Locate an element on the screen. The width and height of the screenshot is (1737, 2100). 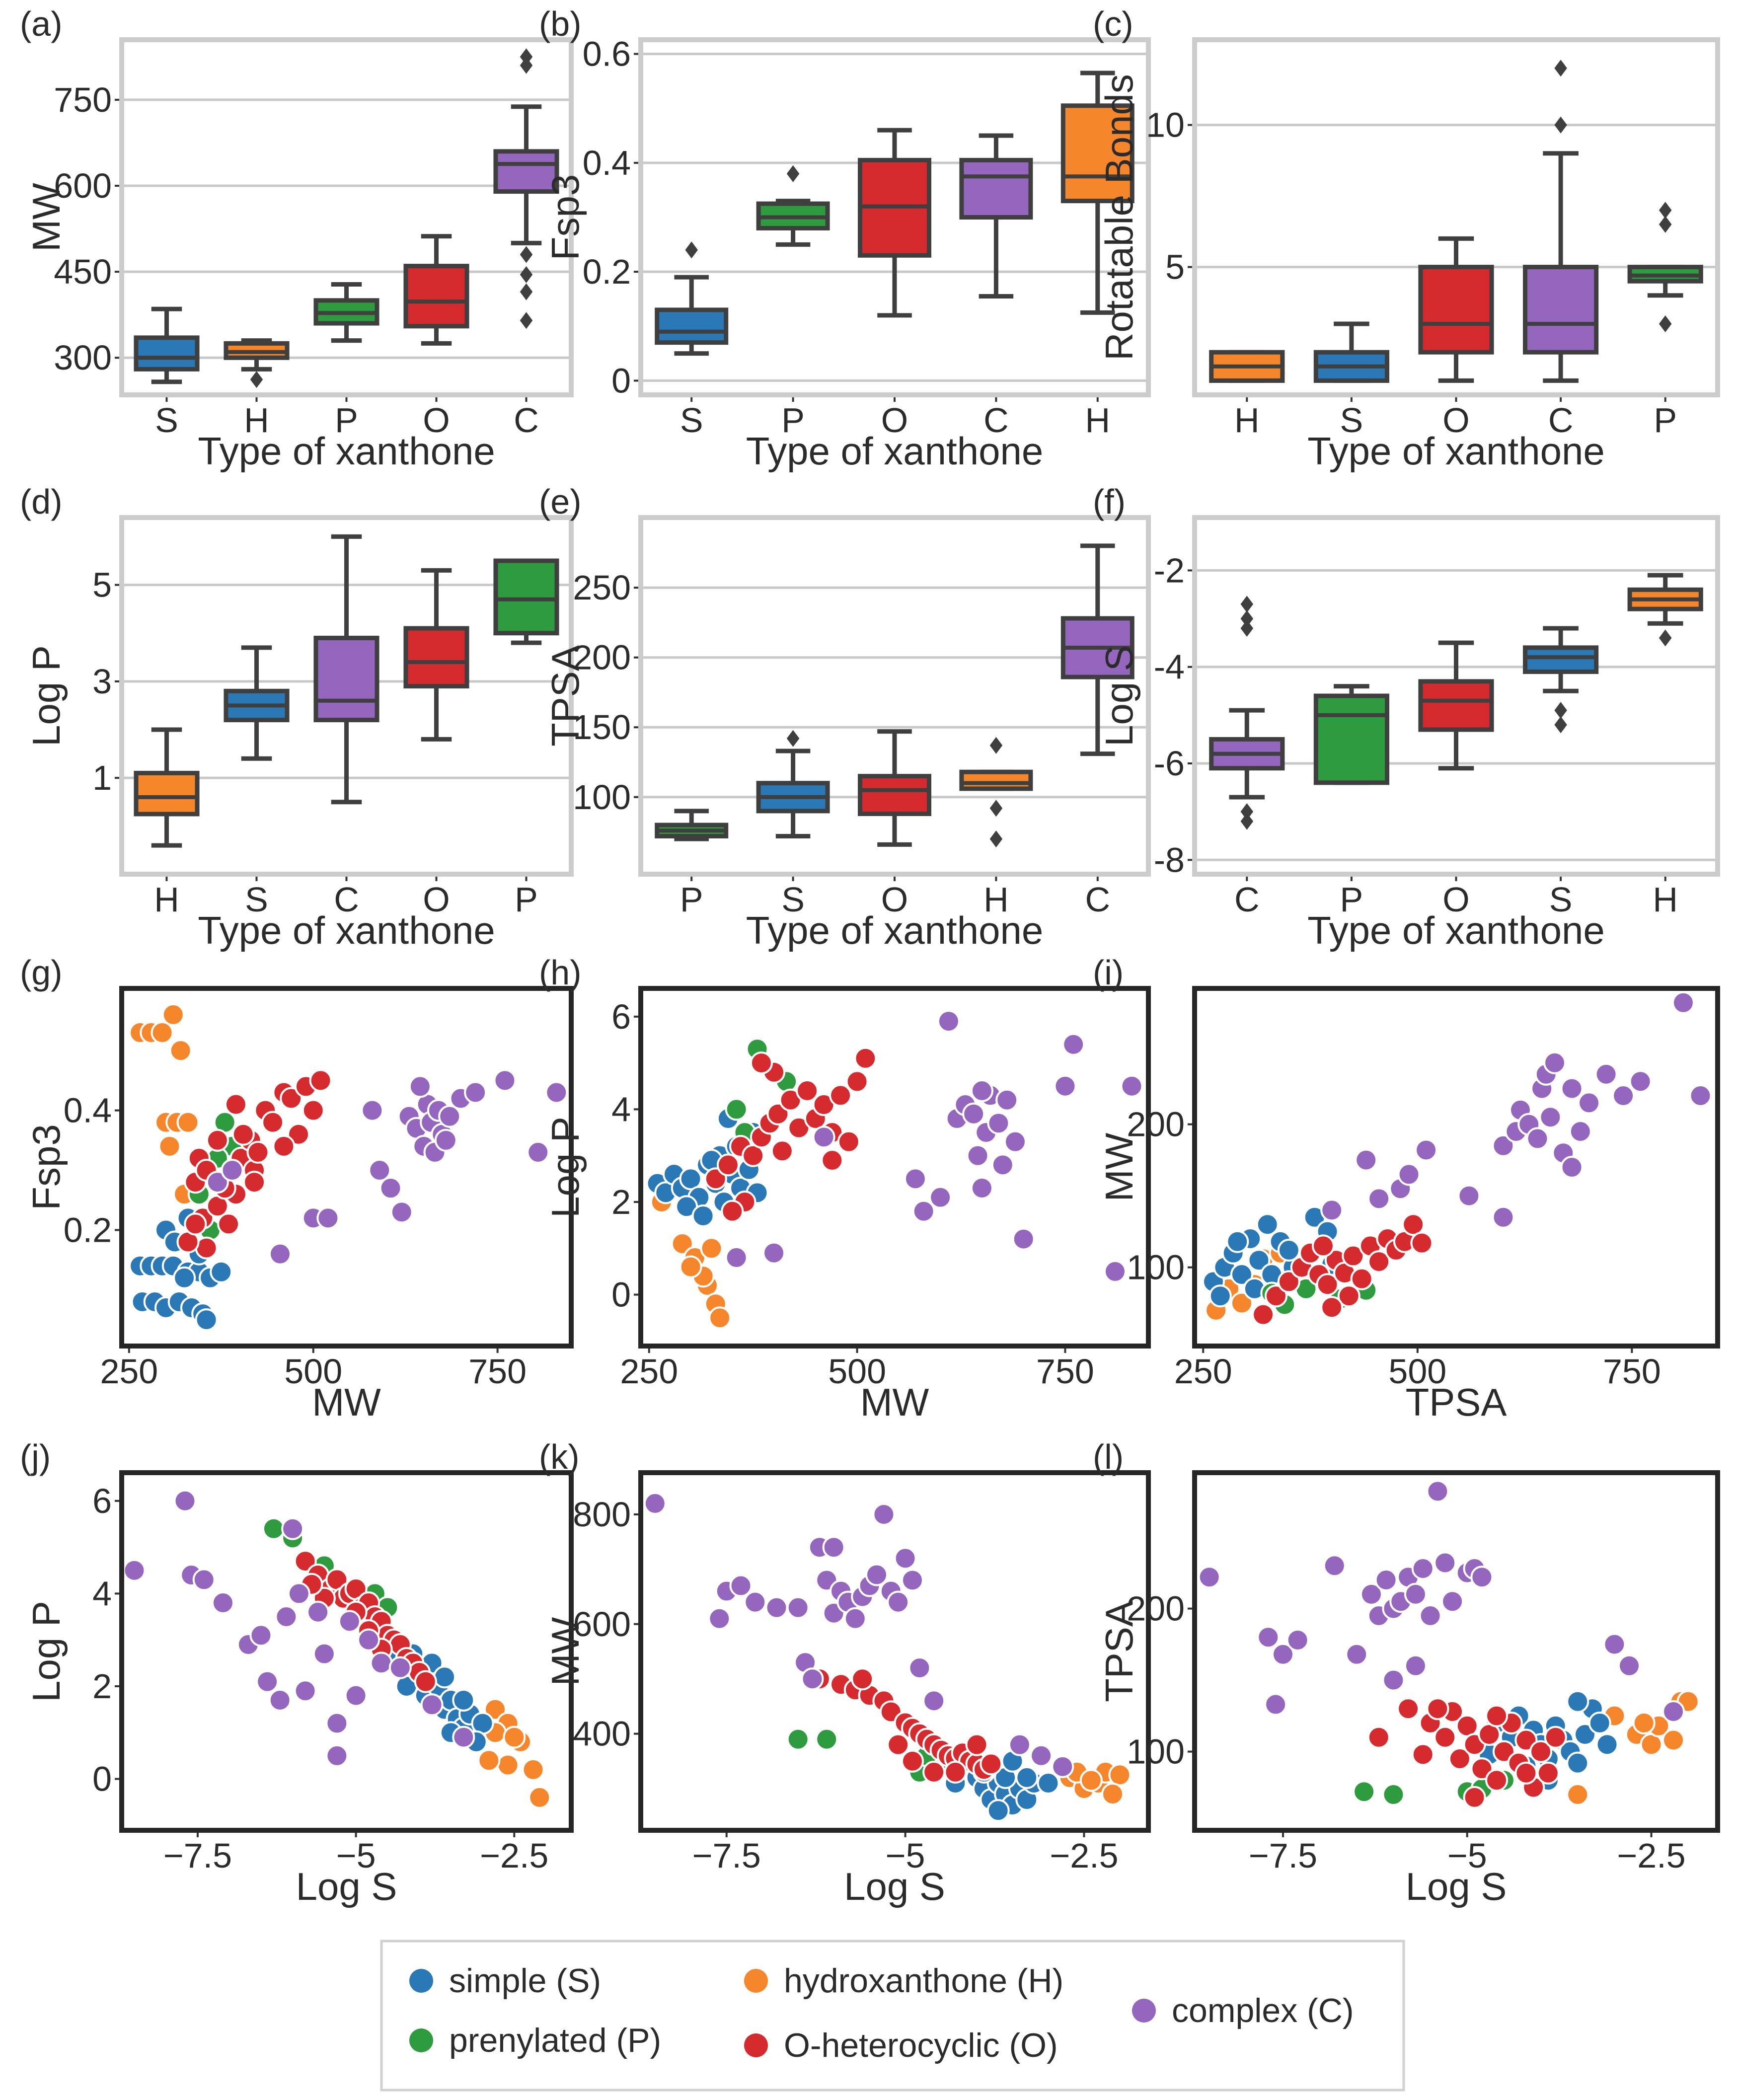
panel-label: (b) is located at coordinates (560, 23).